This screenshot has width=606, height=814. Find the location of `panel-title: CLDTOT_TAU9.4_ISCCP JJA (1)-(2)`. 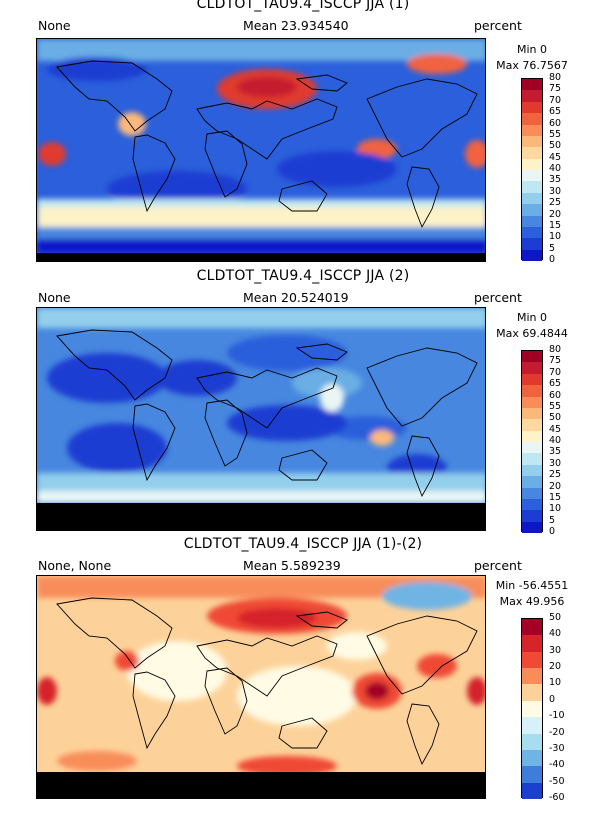

panel-title: CLDTOT_TAU9.4_ISCCP JJA (1)-(2) is located at coordinates (303, 544).